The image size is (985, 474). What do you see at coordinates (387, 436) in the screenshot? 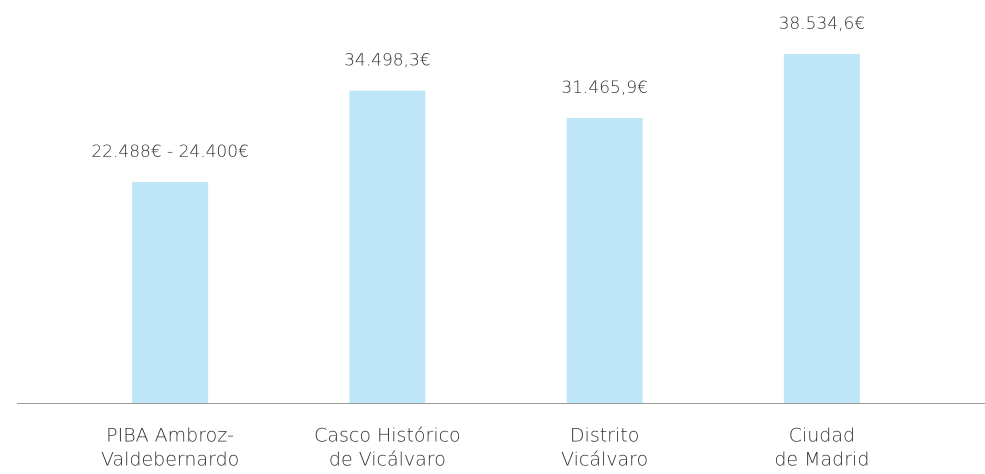
I see `x-tick-label: Casco Histórico` at bounding box center [387, 436].